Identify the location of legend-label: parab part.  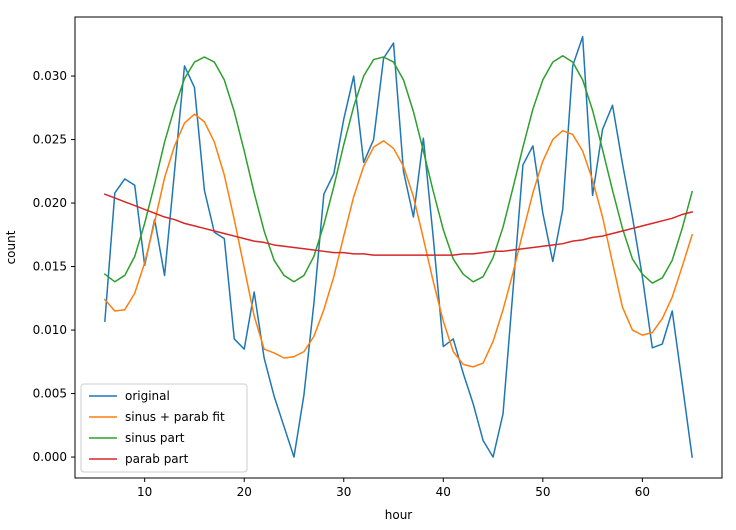
(157, 459).